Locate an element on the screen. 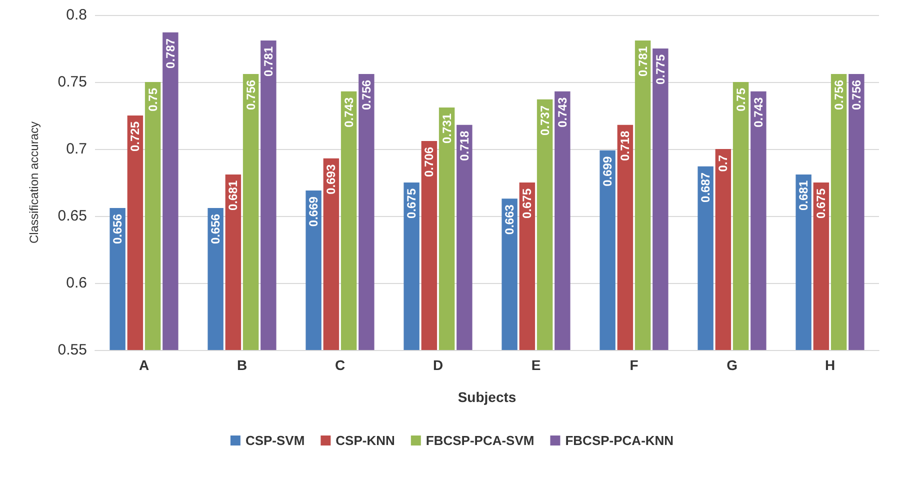  data-label: 0.787 is located at coordinates (170, 53).